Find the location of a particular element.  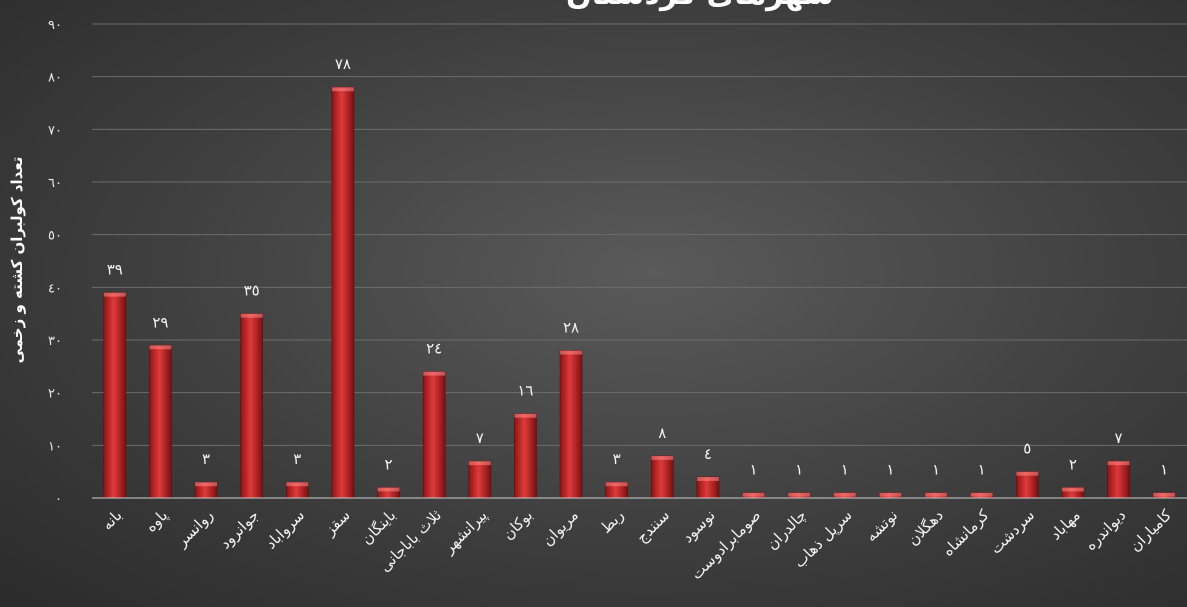

x-tick-label: دهگلان is located at coordinates (925, 527).